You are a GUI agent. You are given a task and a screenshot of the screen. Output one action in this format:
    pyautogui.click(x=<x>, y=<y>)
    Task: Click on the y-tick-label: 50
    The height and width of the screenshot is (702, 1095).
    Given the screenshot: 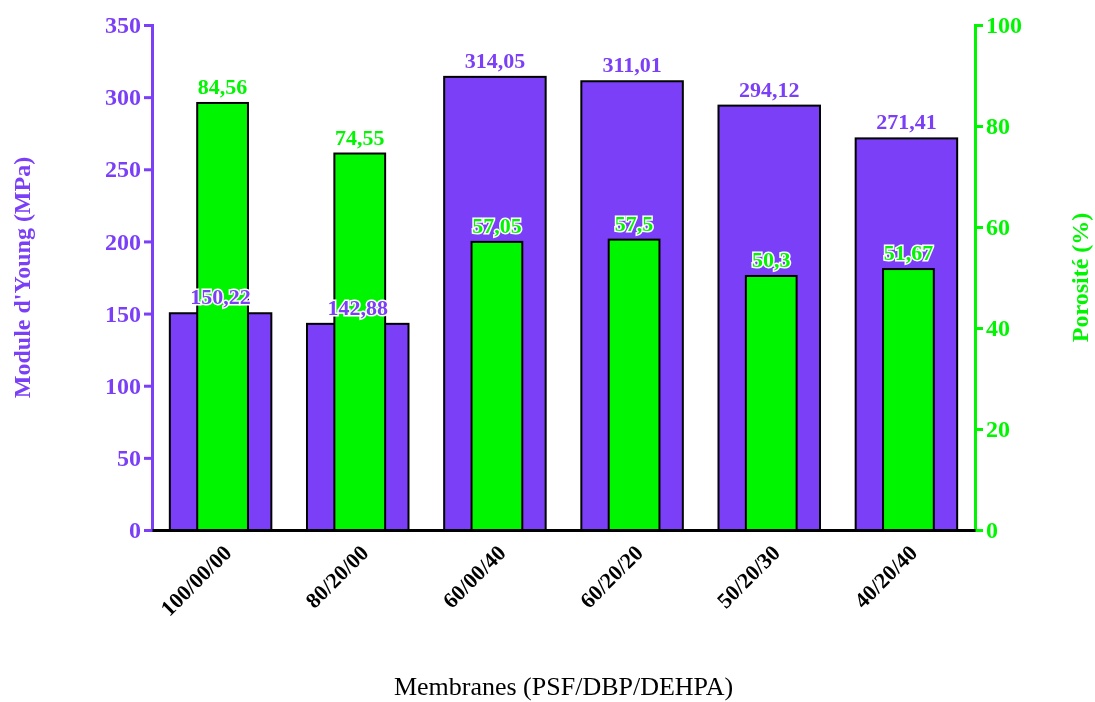 What is the action you would take?
    pyautogui.click(x=129, y=458)
    